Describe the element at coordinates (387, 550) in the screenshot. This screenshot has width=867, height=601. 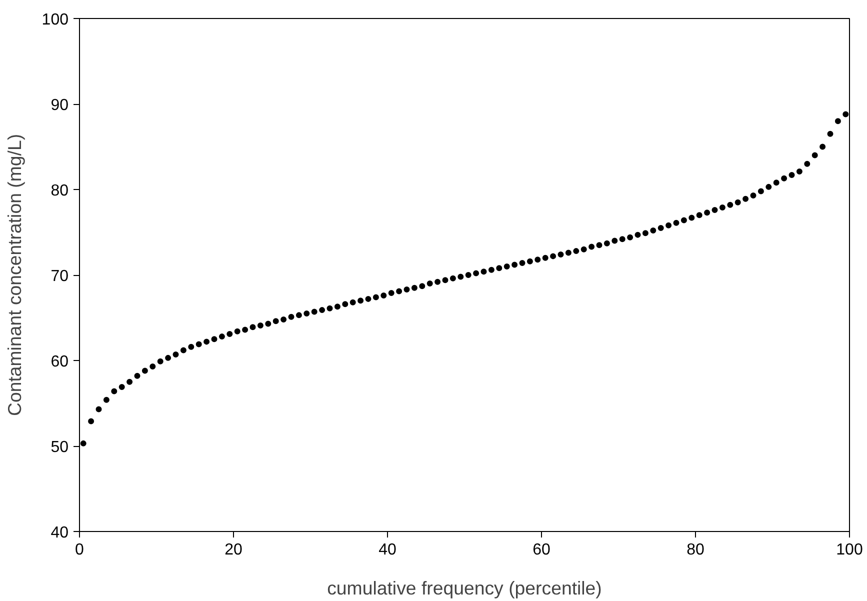
I see `x-tick-label: 40` at that location.